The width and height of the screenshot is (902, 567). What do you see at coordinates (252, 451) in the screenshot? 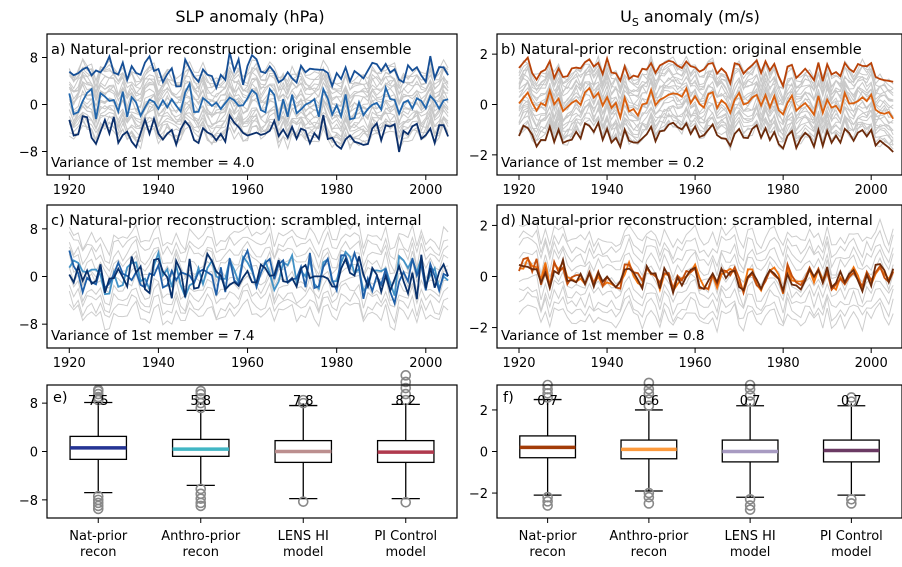
I see `axes-frame-e` at bounding box center [252, 451].